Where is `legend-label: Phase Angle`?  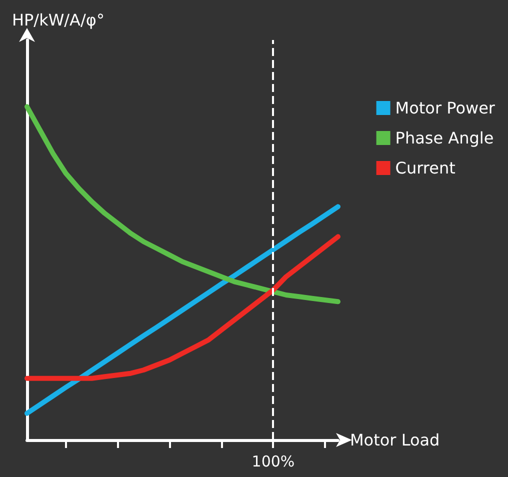
legend-label: Phase Angle is located at coordinates (444, 138).